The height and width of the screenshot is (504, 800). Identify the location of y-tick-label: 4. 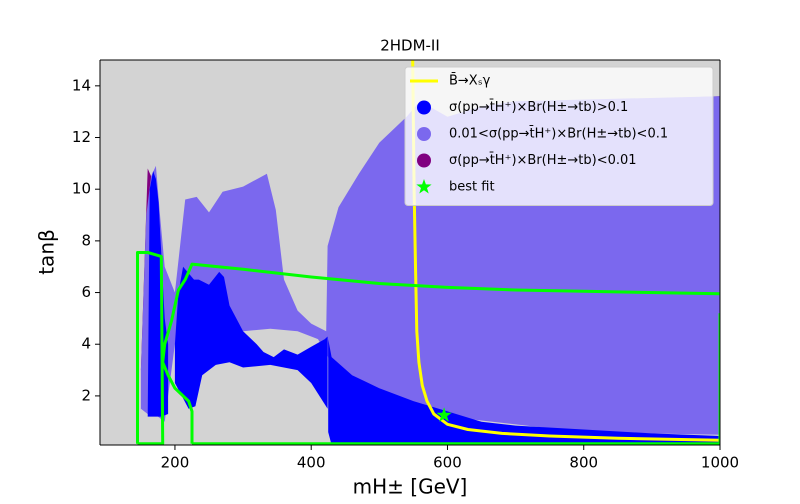
(86, 344).